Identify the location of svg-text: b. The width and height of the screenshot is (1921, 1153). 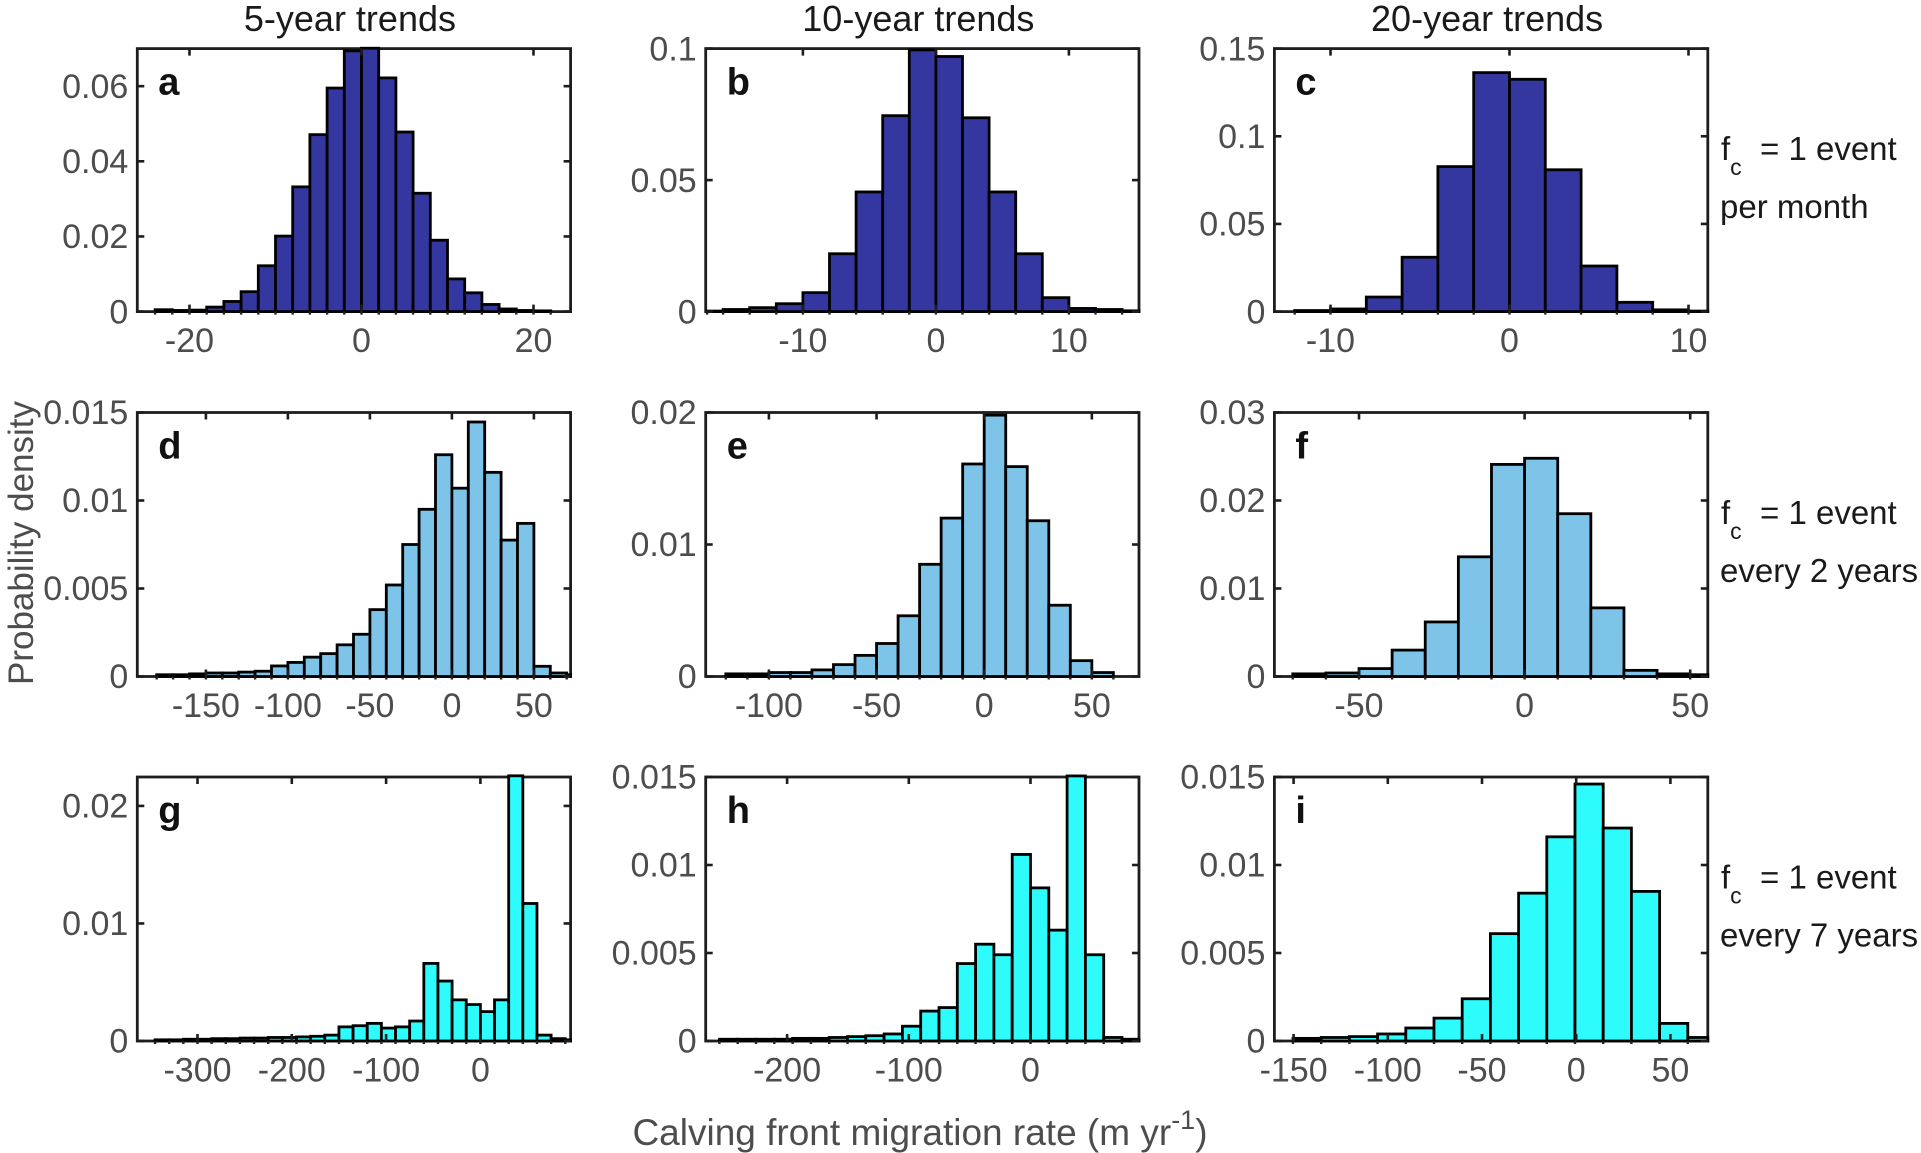
(738, 83).